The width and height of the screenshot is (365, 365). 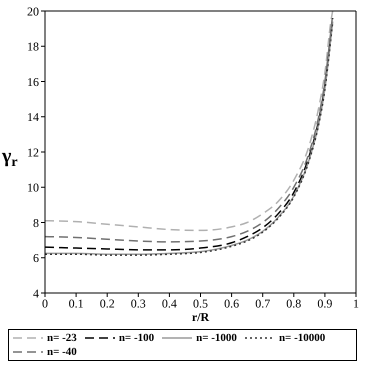 What do you see at coordinates (356, 303) in the screenshot?
I see `x-tick-label: 1` at bounding box center [356, 303].